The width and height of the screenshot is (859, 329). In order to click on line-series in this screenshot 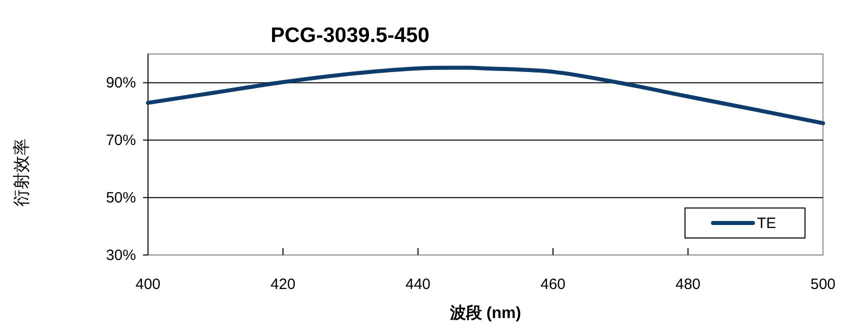, I will do `click(485, 96)`.